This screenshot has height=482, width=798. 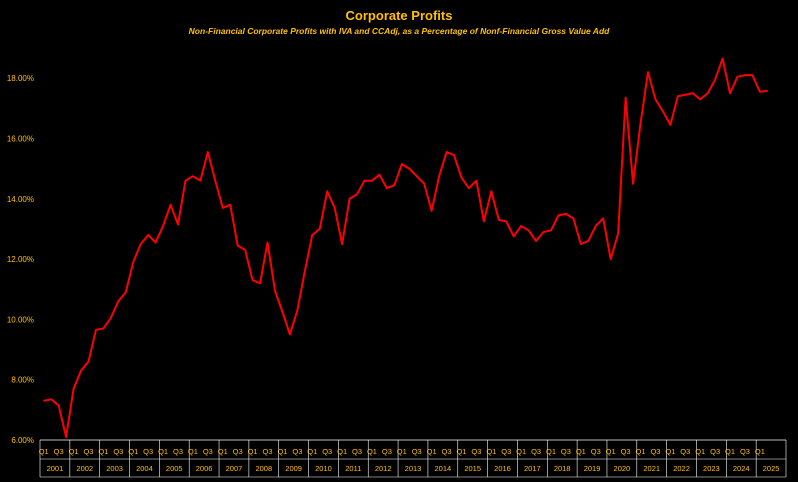 I want to click on year-label: 2017, so click(x=532, y=468).